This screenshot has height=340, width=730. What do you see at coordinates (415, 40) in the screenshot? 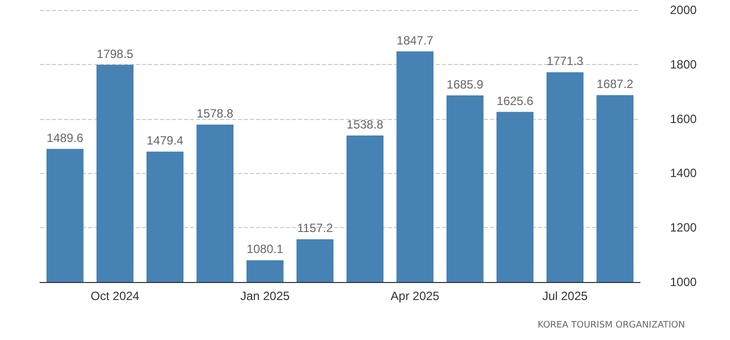
I see `data-label: 1847.7` at bounding box center [415, 40].